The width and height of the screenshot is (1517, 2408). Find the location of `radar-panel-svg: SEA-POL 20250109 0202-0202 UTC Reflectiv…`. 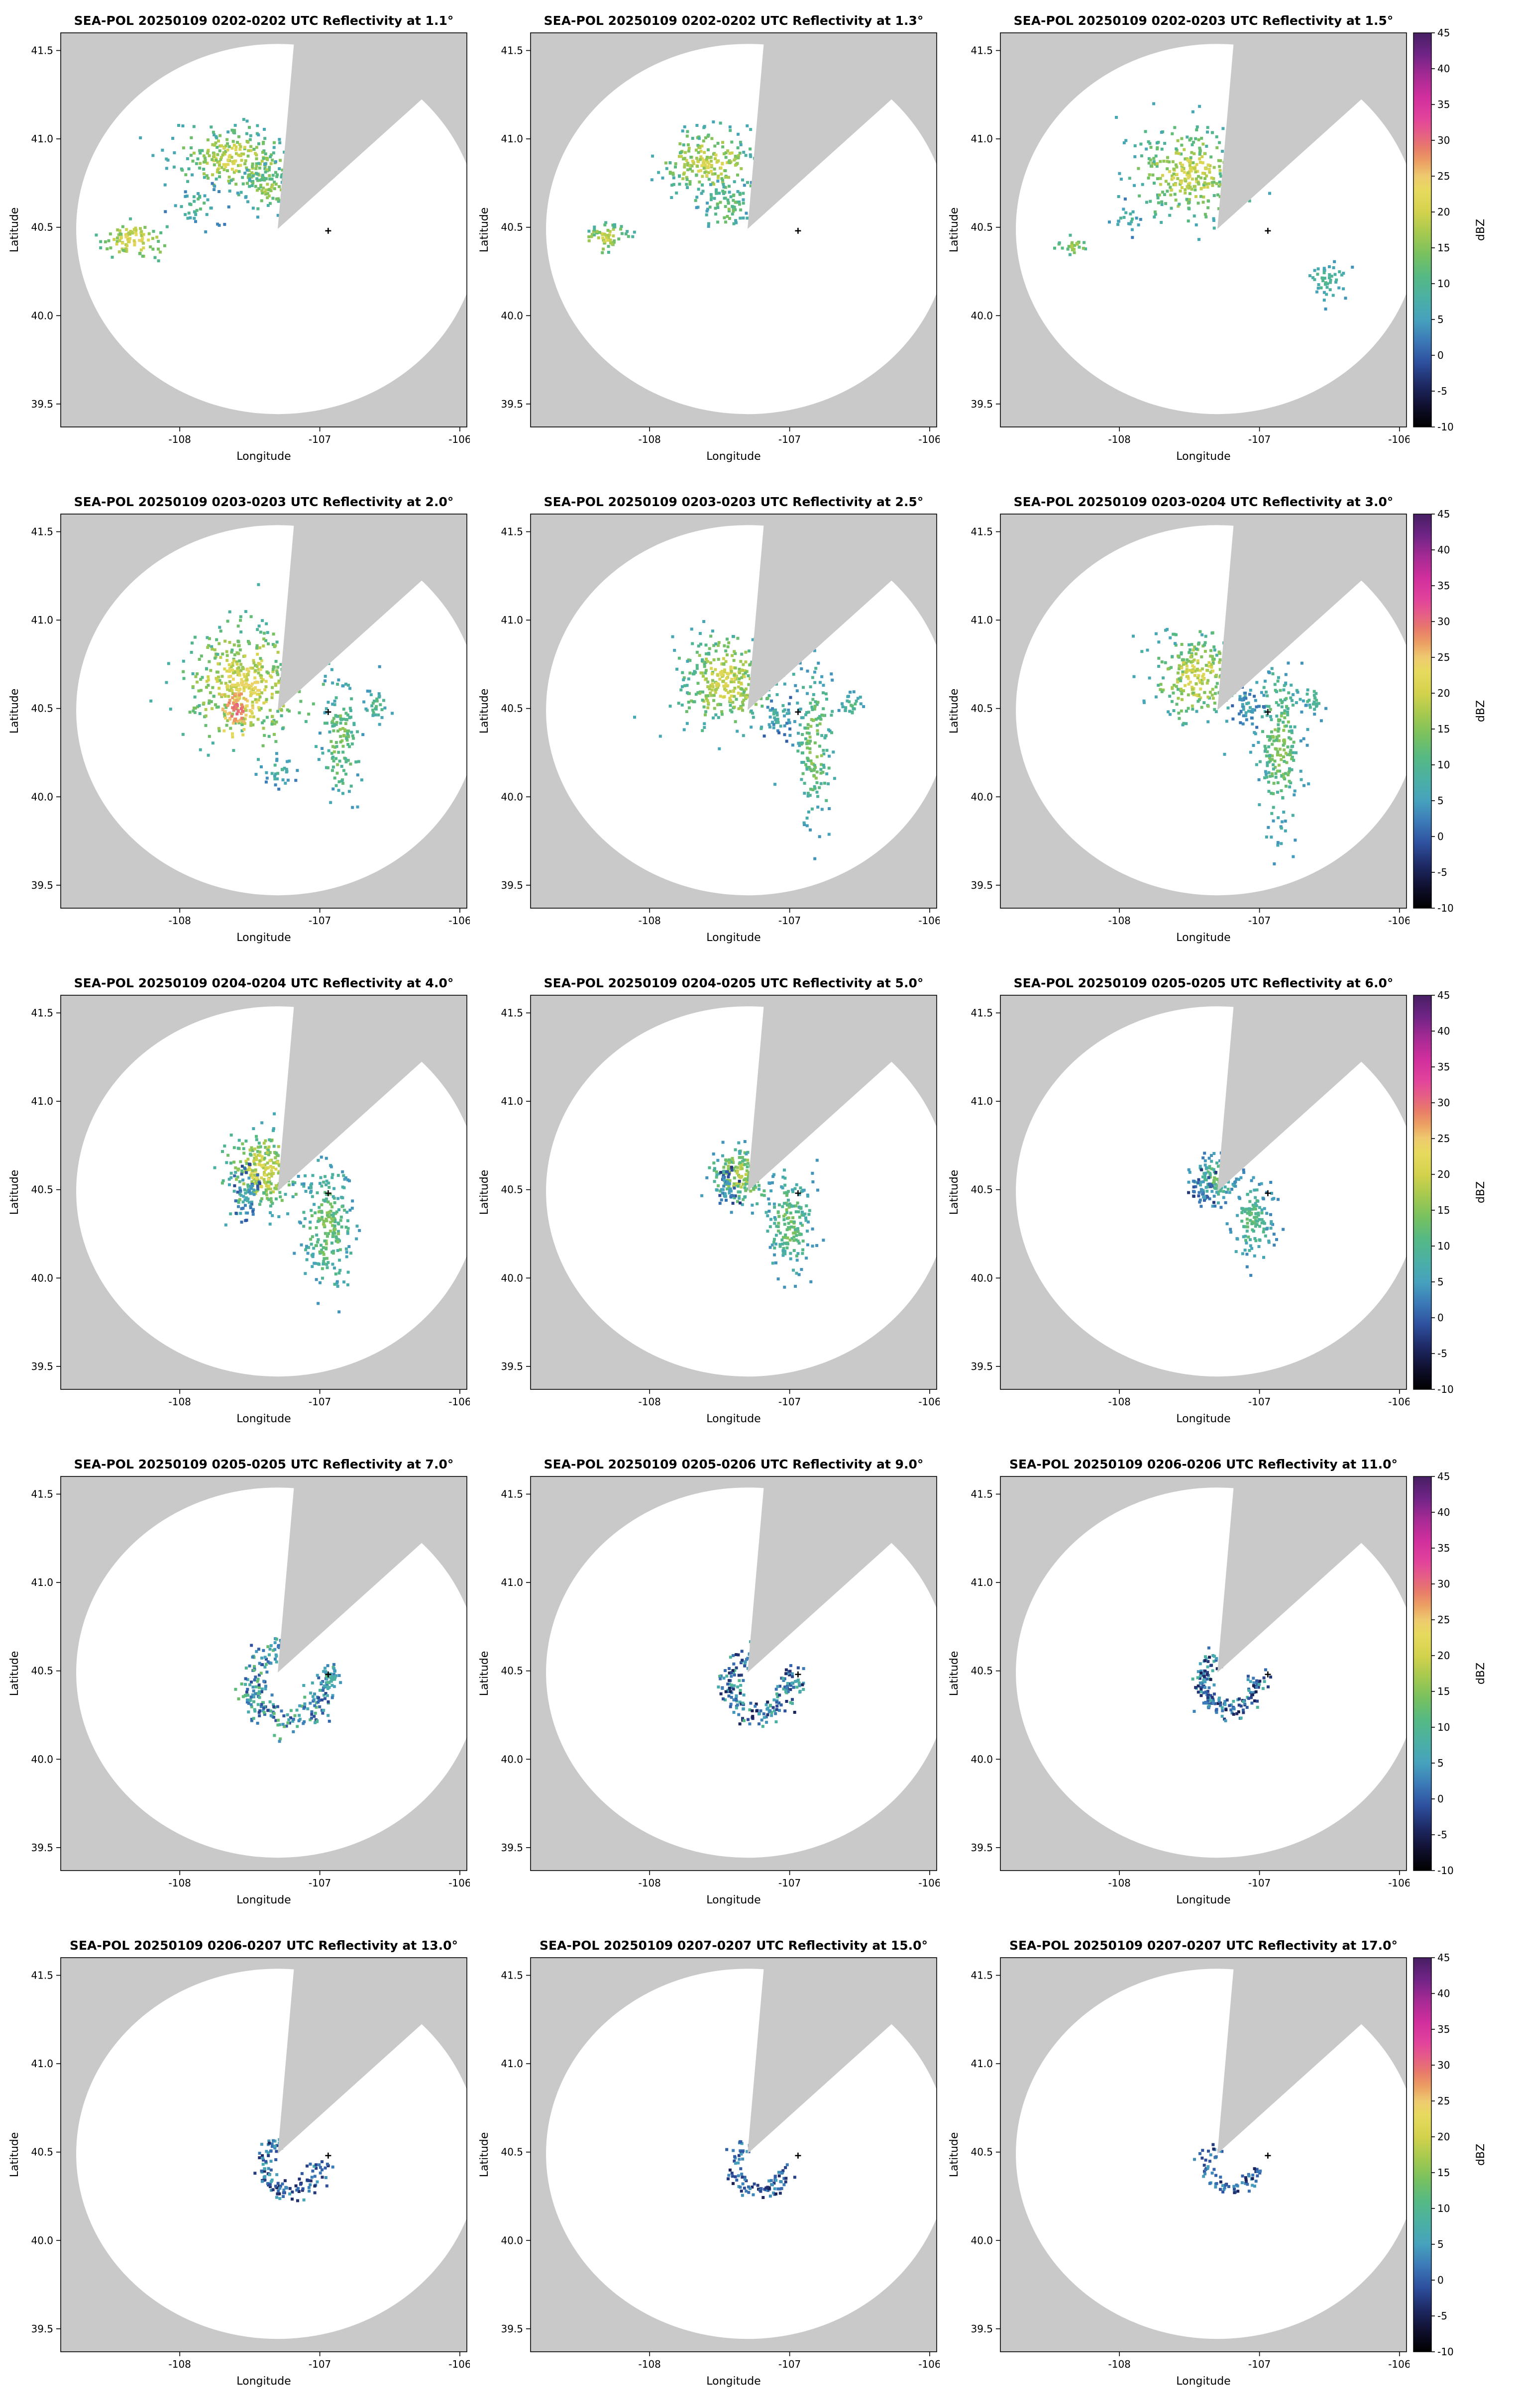

radar-panel-svg: SEA-POL 20250109 0202-0202 UTC Reflectiv… is located at coordinates (235, 241).